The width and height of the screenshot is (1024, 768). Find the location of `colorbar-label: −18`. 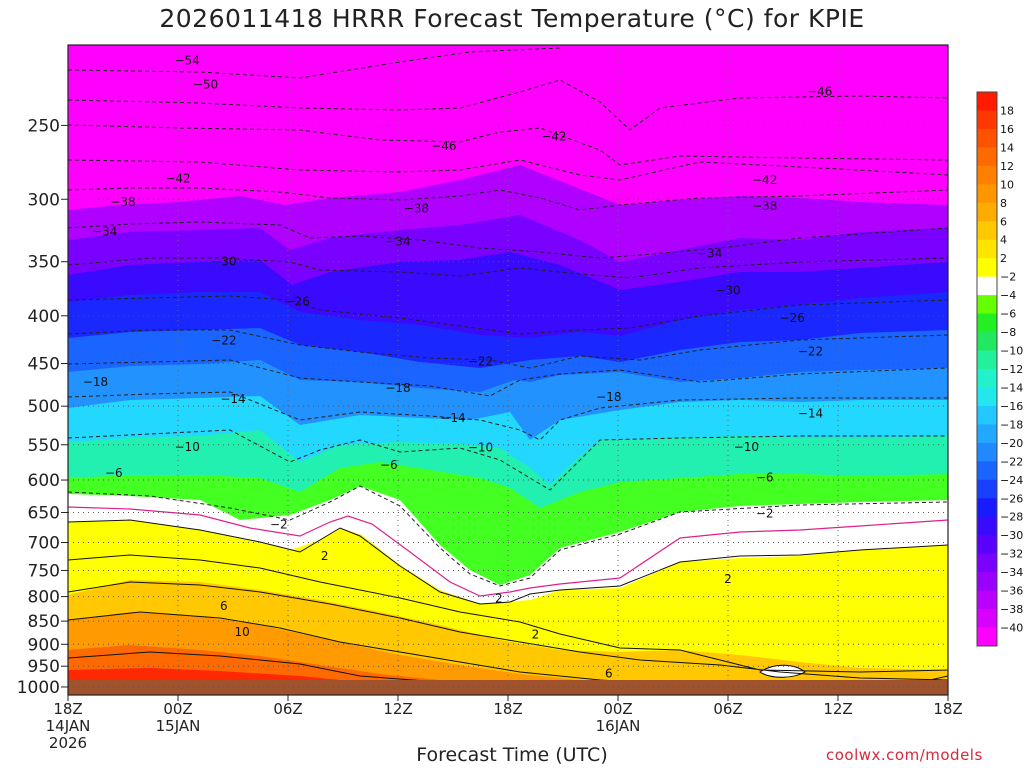

colorbar-label: −18 is located at coordinates (1011, 424).